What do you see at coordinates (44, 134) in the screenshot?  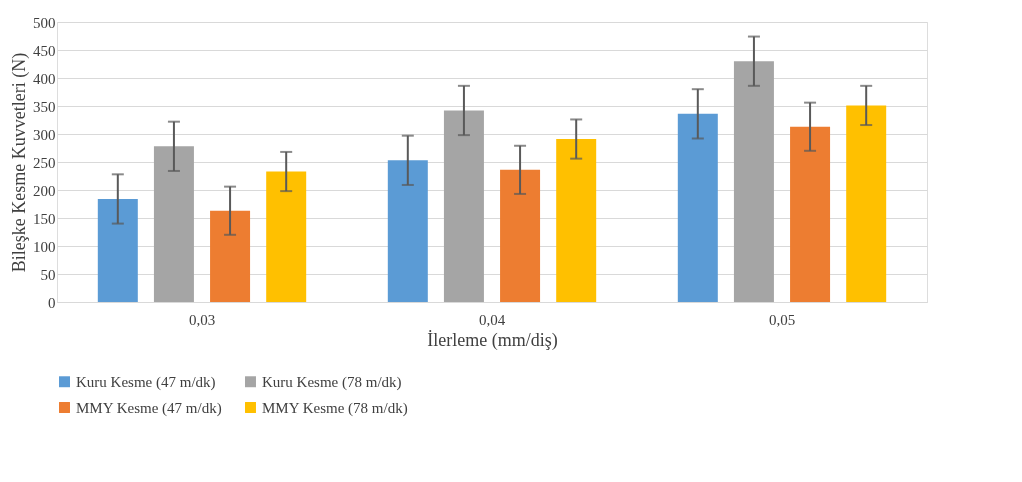 I see `y-tick-label: 300` at bounding box center [44, 134].